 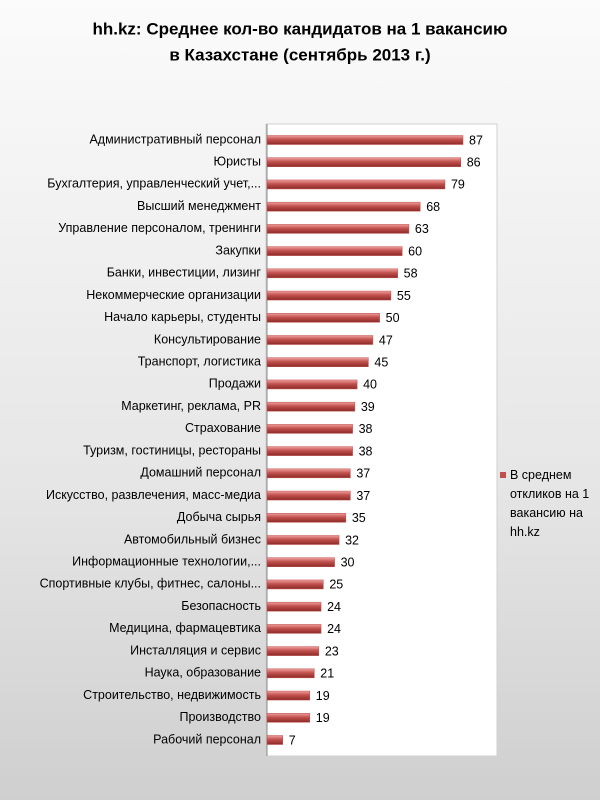 I want to click on value-label: 47, so click(x=386, y=340).